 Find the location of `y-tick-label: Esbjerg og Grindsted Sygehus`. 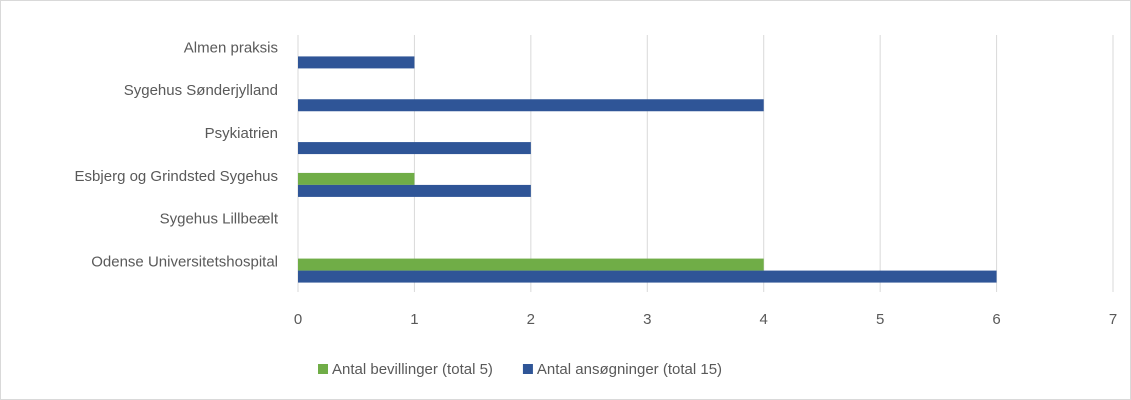

y-tick-label: Esbjerg og Grindsted Sygehus is located at coordinates (176, 176).